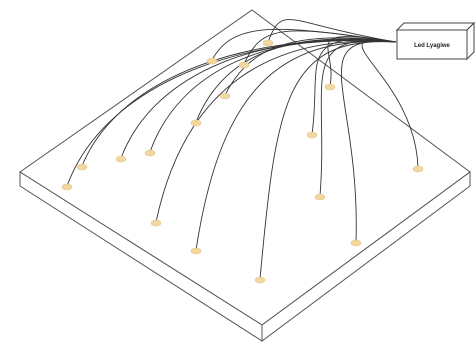  I want to click on box-top-face, so click(435, 26).